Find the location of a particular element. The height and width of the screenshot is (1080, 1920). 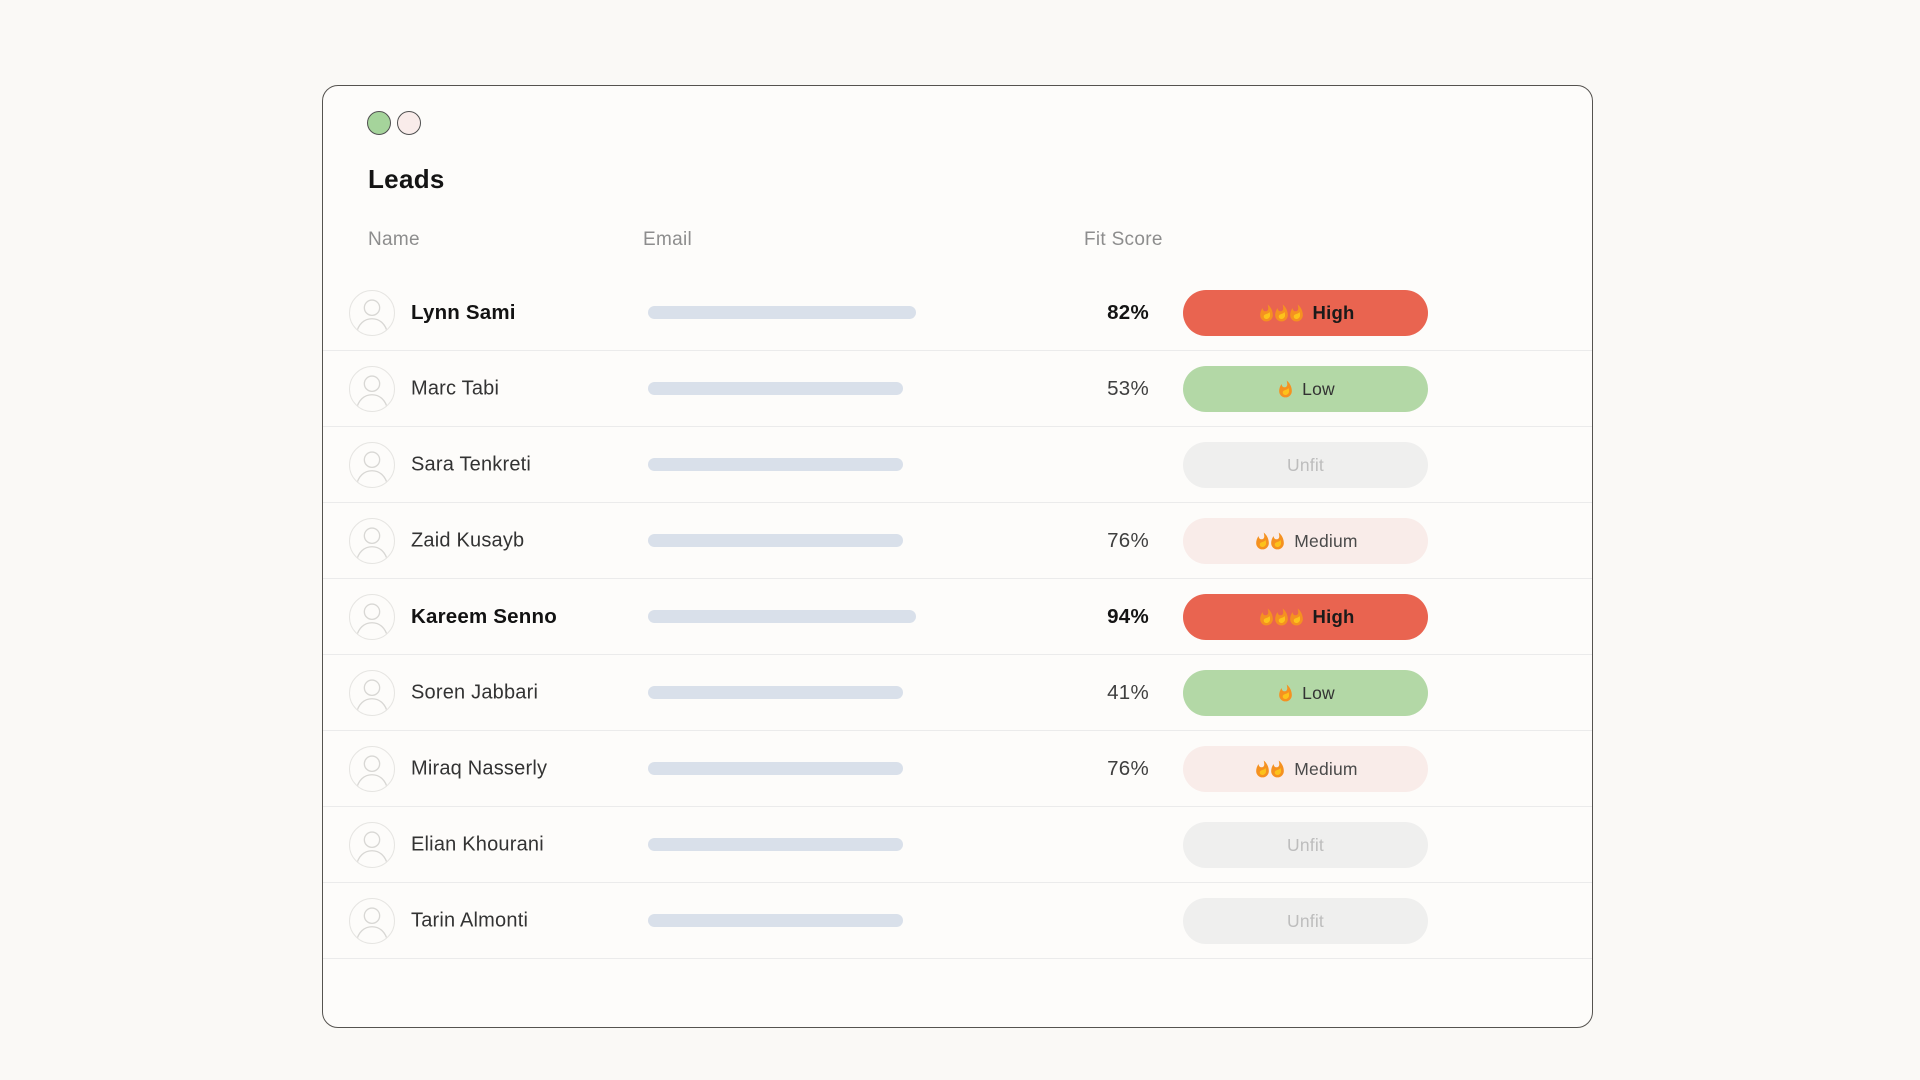

lead-name: Marc Tabi is located at coordinates (455, 388).